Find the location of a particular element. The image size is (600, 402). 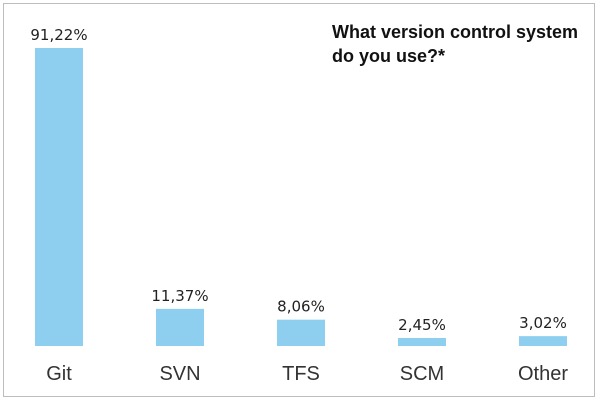

bar-git is located at coordinates (59, 197).